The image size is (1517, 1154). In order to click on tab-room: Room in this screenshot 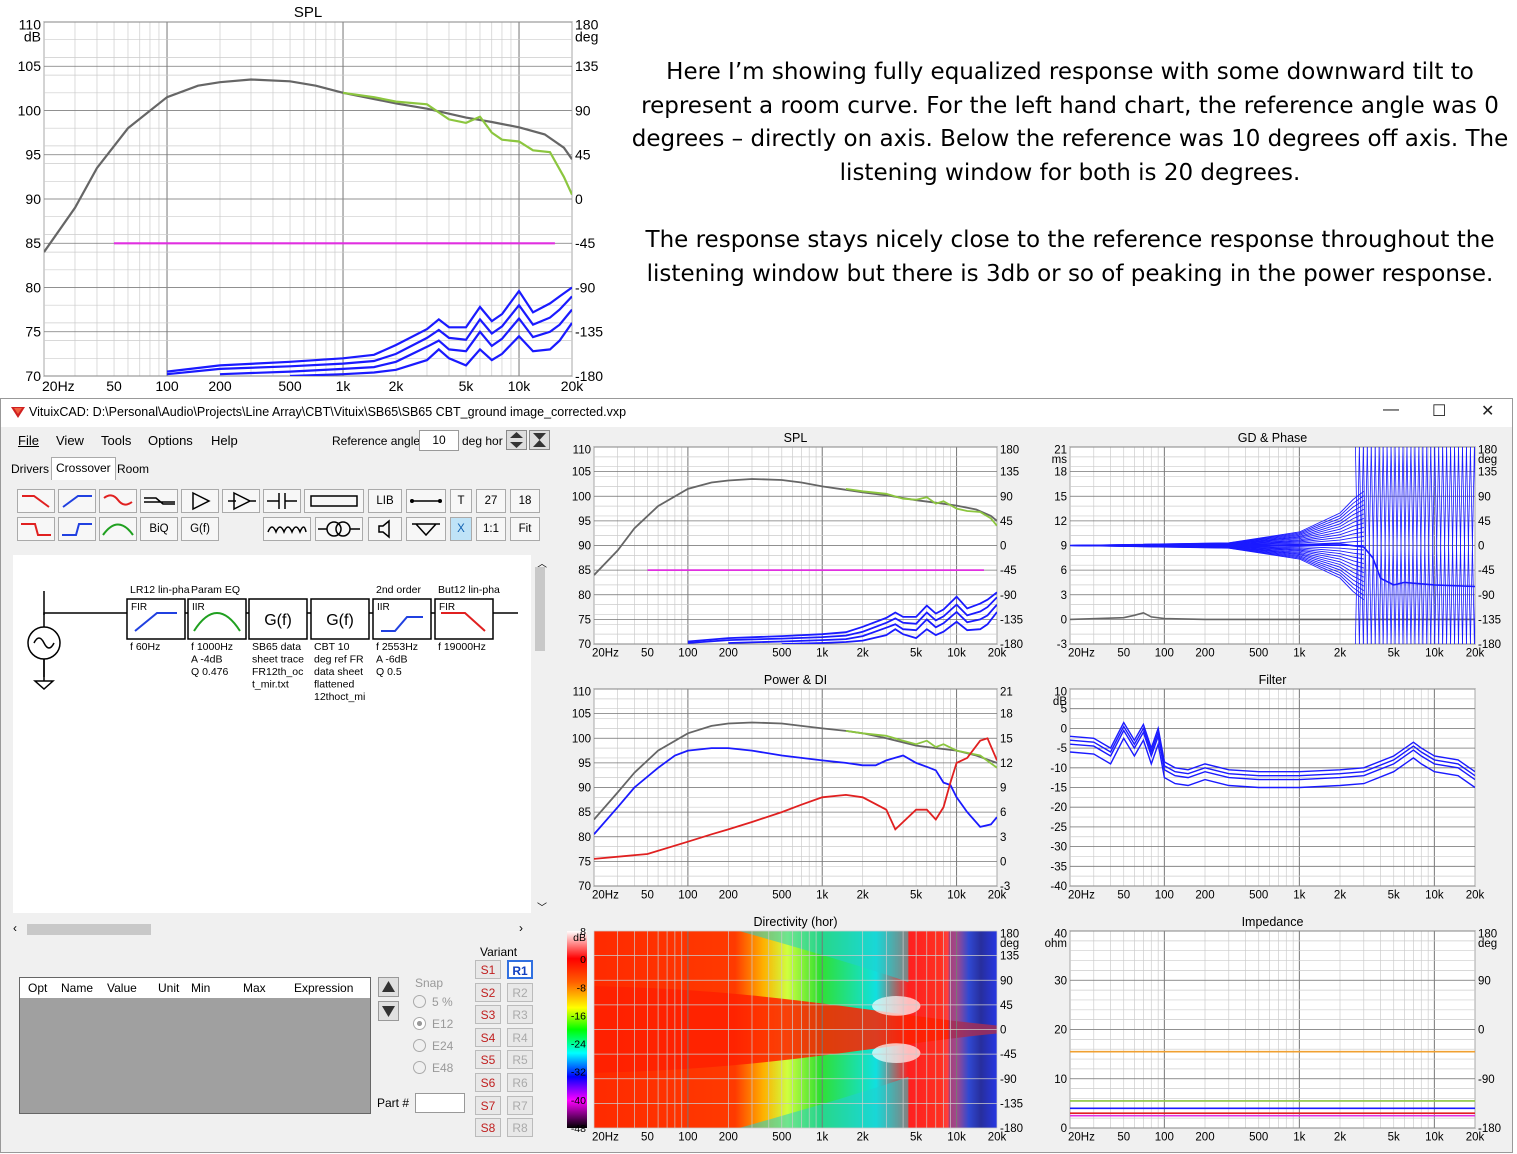, I will do `click(133, 469)`.